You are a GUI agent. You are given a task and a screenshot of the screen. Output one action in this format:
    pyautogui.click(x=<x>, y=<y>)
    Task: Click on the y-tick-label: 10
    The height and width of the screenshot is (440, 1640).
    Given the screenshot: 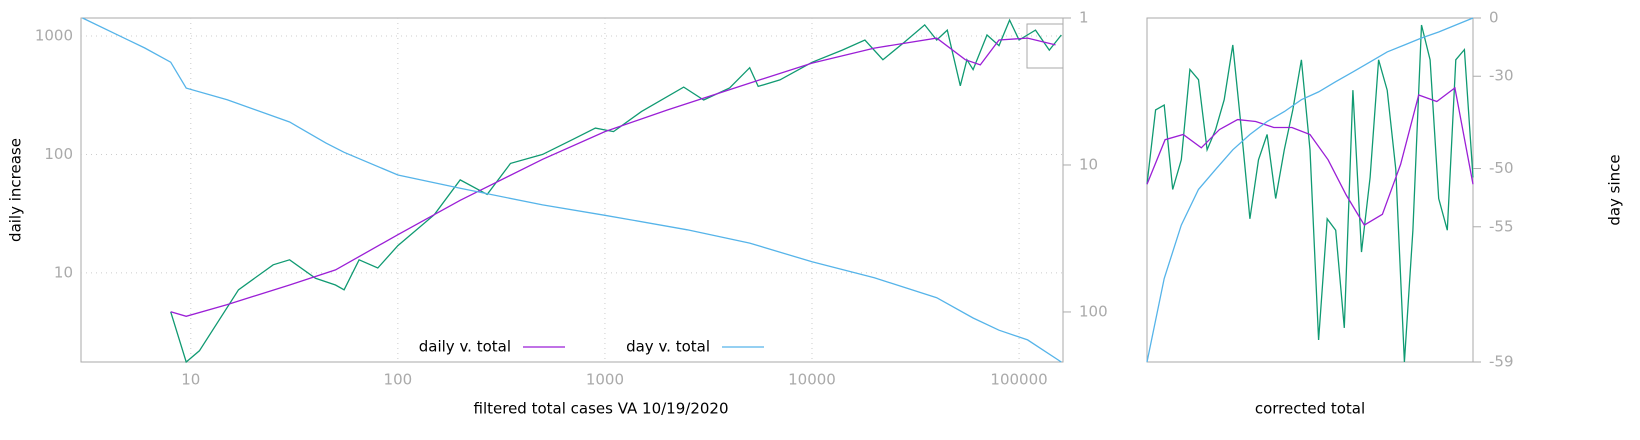 What is the action you would take?
    pyautogui.click(x=63, y=272)
    